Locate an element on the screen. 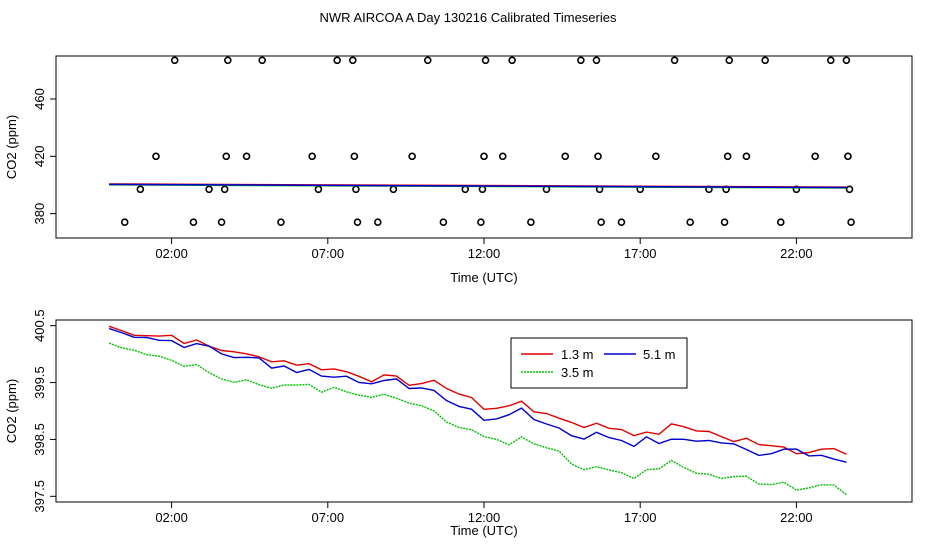  scatter-x-tick-label: 12:00 is located at coordinates (484, 253).